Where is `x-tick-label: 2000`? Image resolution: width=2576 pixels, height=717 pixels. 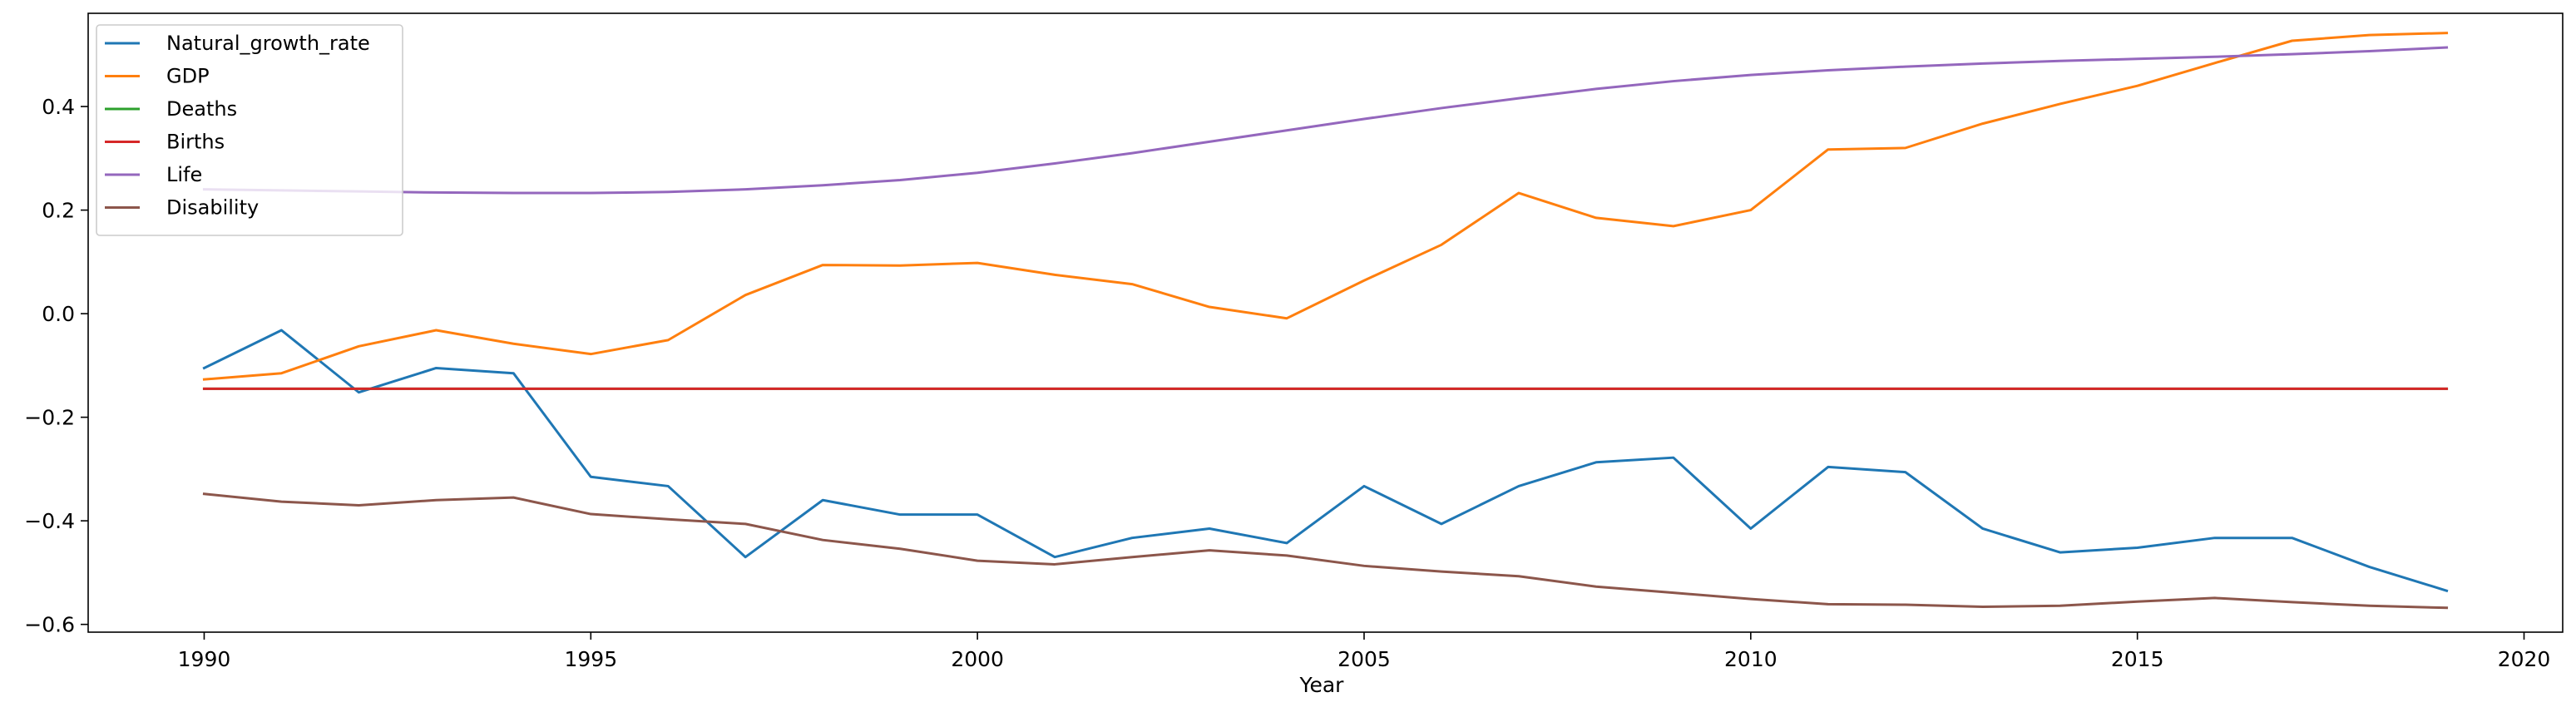 x-tick-label: 2000 is located at coordinates (977, 659).